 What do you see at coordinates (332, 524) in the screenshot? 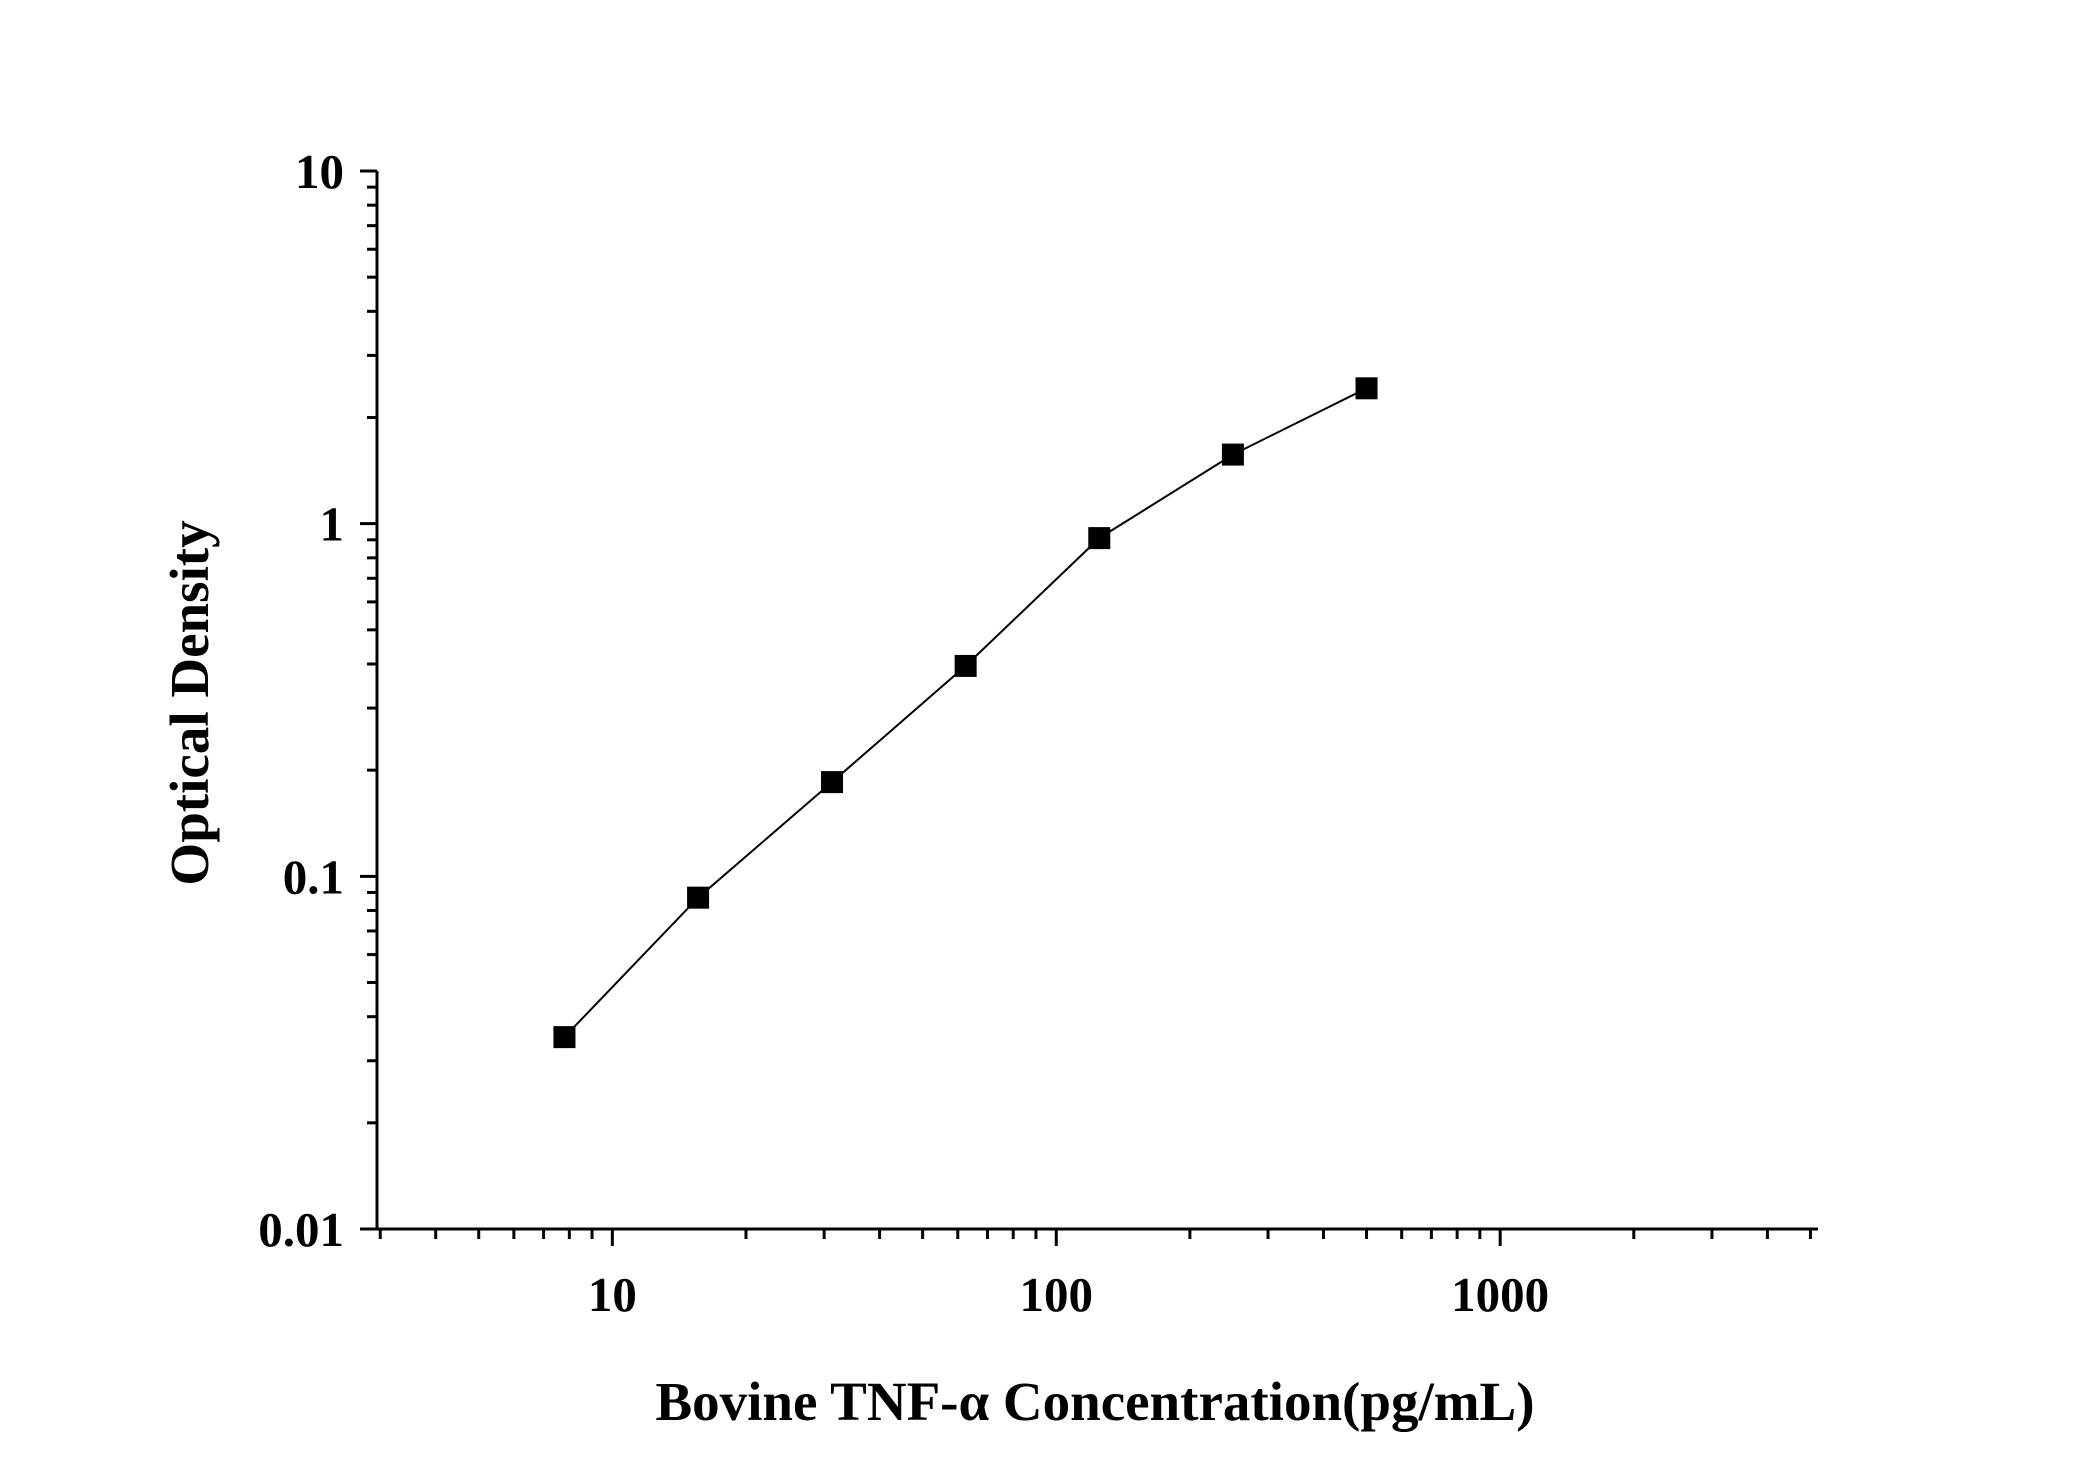
I see `y-tick-label: 1` at bounding box center [332, 524].